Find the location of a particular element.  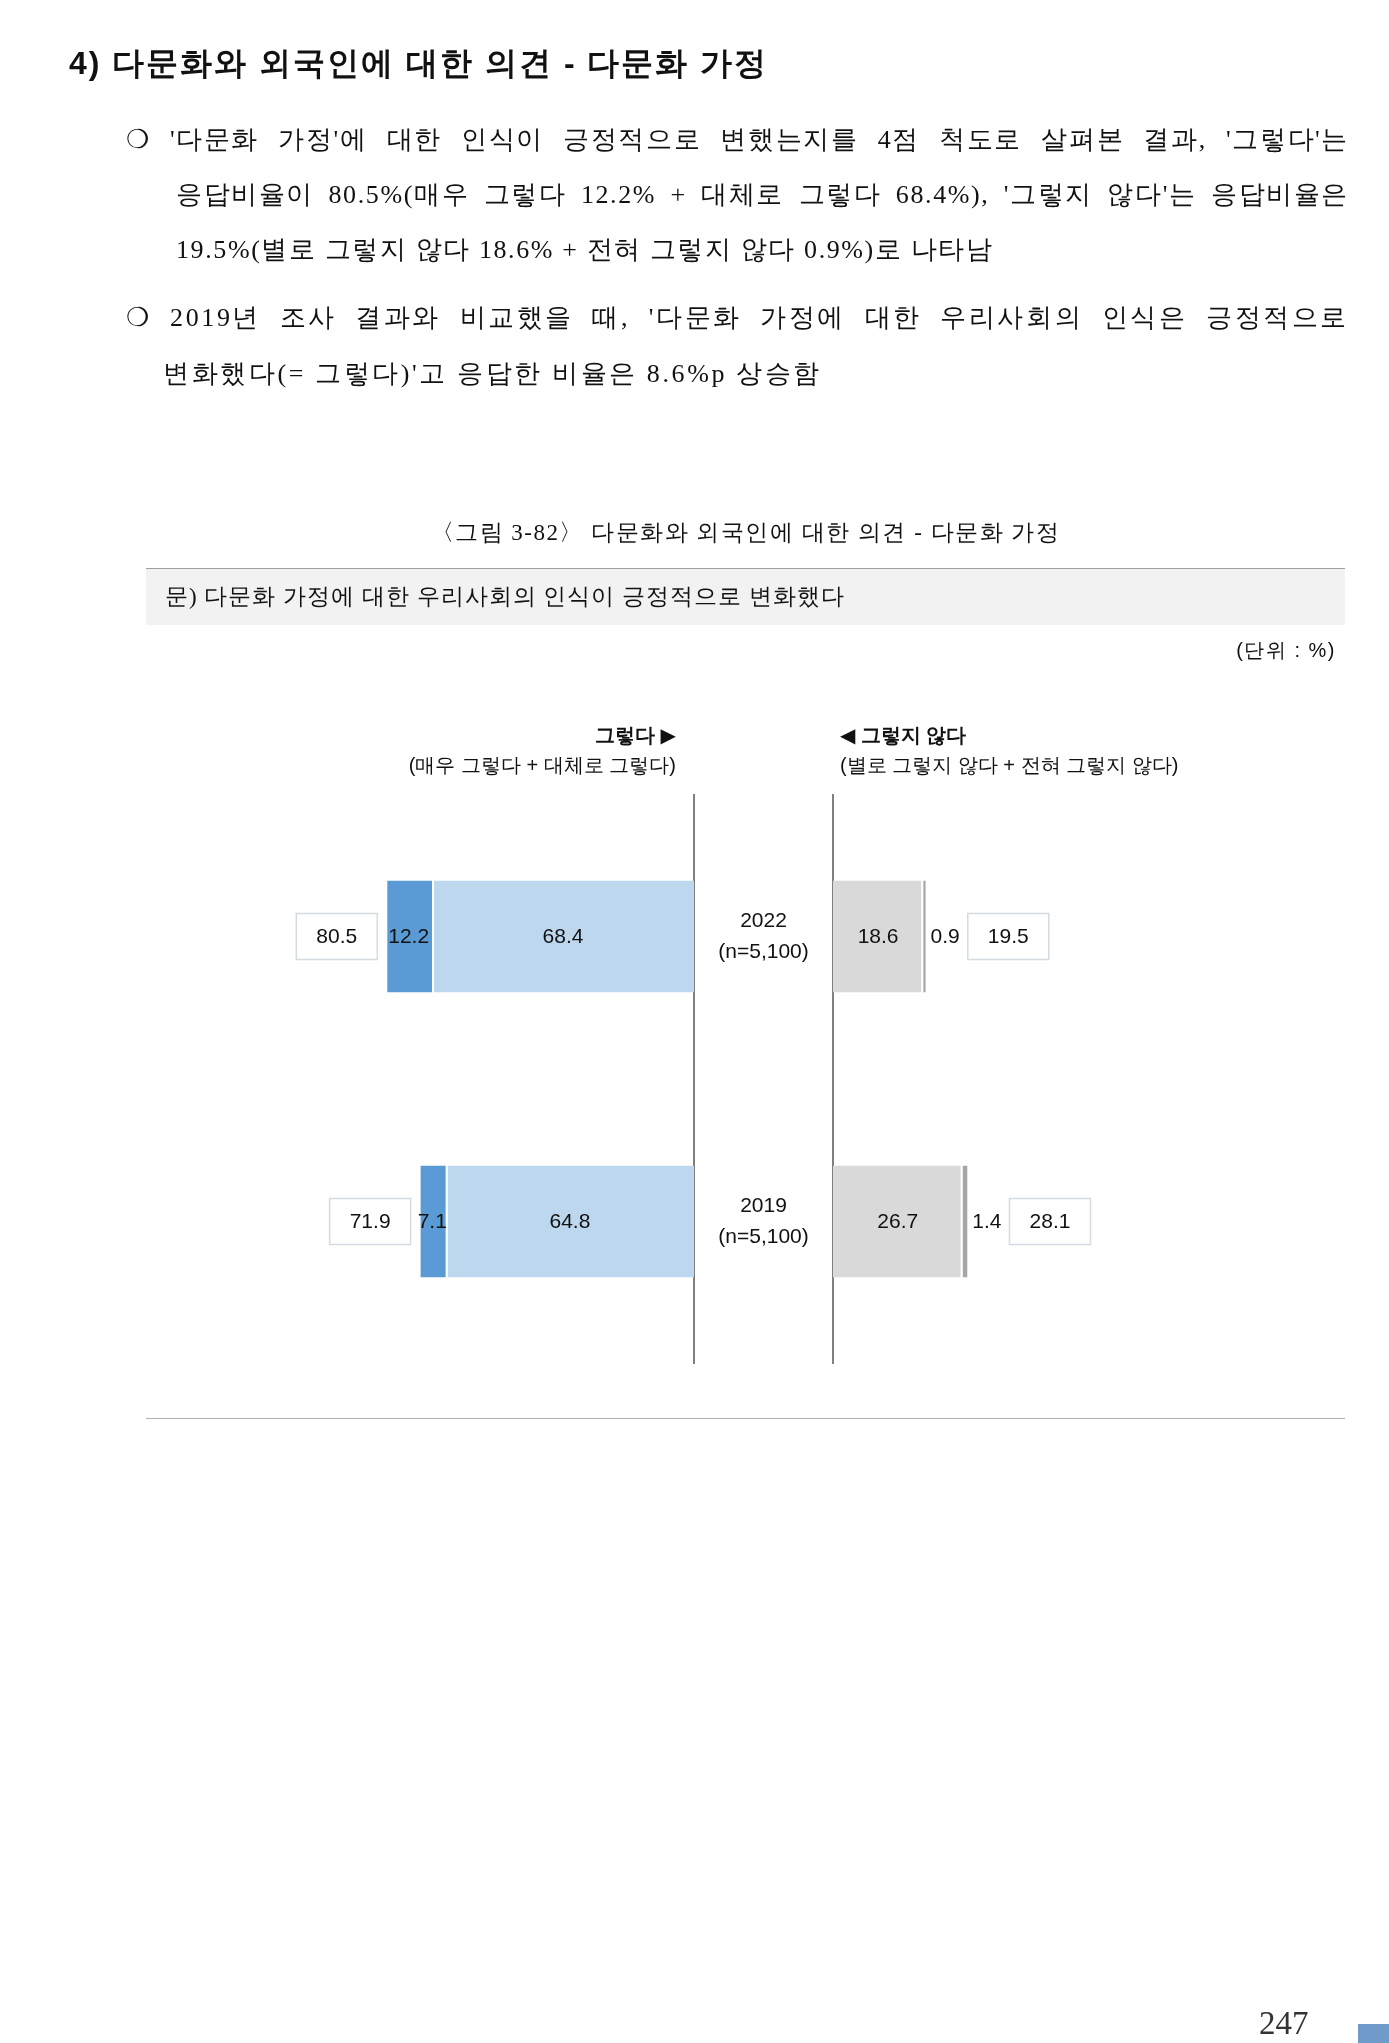

data-label: 18.6 is located at coordinates (878, 936).